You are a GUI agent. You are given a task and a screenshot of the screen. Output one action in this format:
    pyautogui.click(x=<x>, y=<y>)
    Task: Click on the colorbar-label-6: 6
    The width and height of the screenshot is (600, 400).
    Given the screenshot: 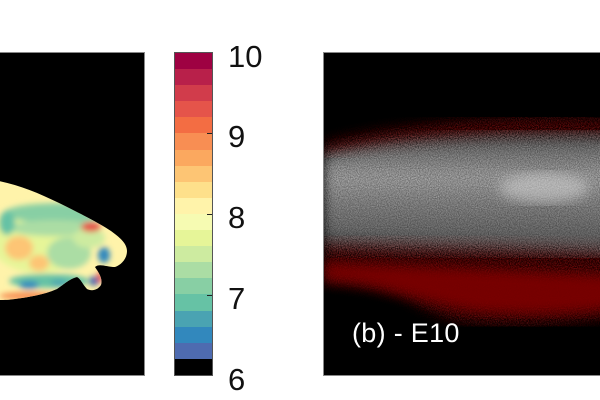 What is the action you would take?
    pyautogui.click(x=237, y=379)
    